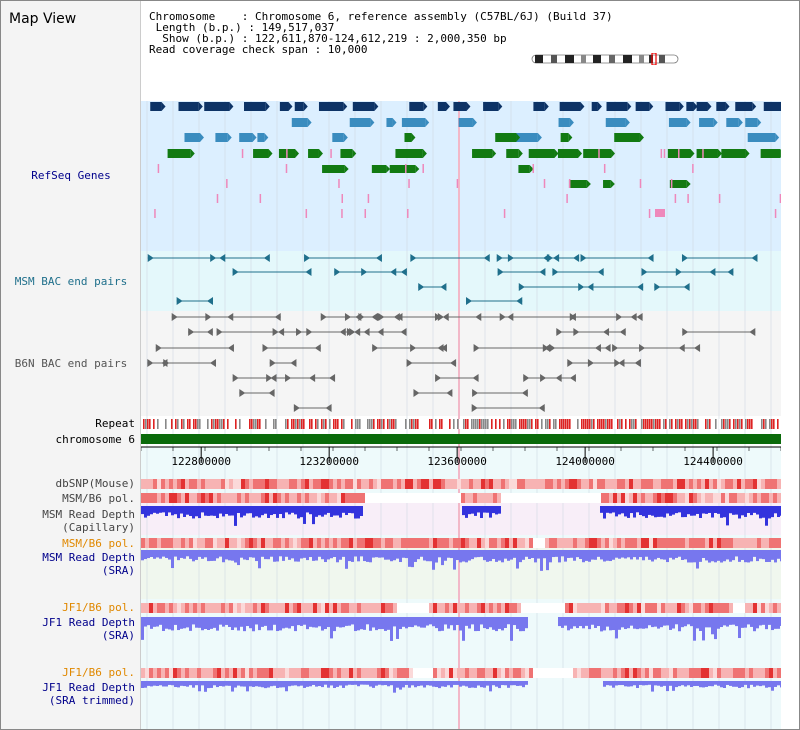 The image size is (800, 730). Describe the element at coordinates (98, 672) in the screenshot. I see `track-label-jf1-pol-2: JF1/B6 pol.` at that location.